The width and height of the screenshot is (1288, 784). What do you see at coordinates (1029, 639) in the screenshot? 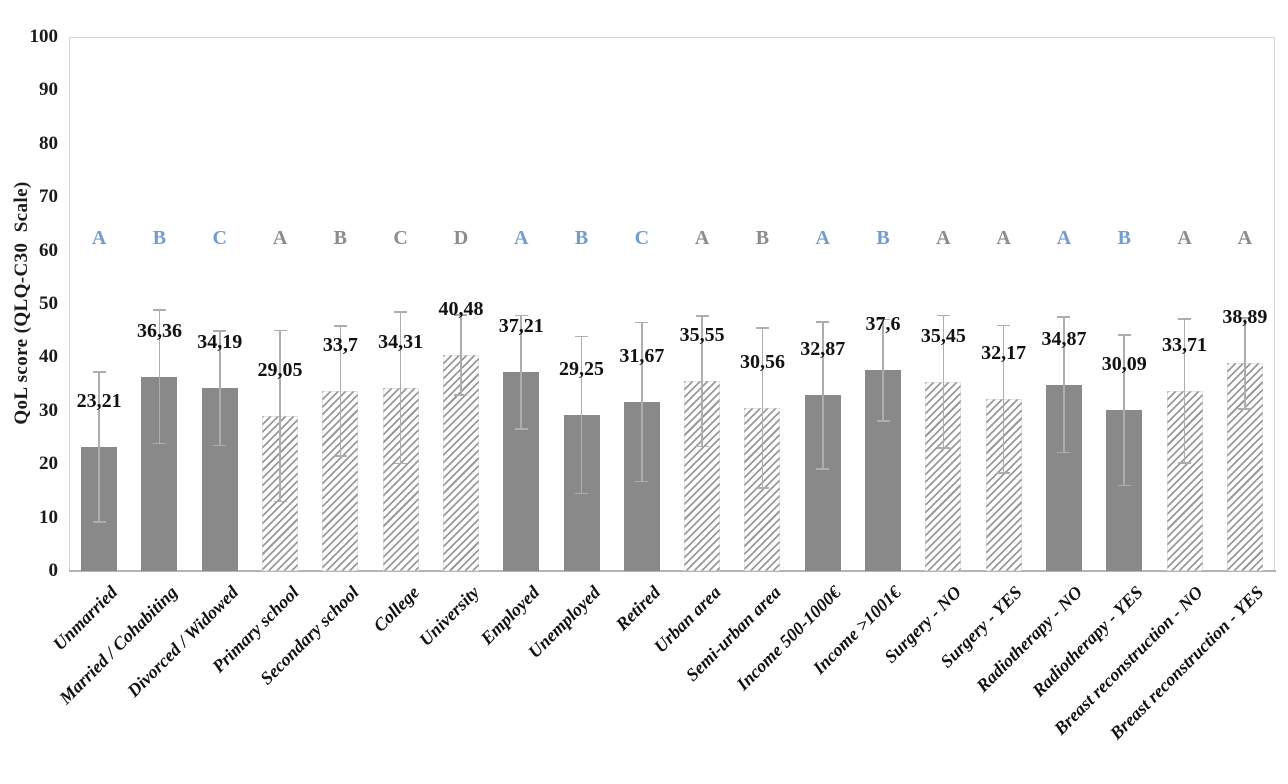
I see `x-tick-label: Radiotherapy - NO` at bounding box center [1029, 639].